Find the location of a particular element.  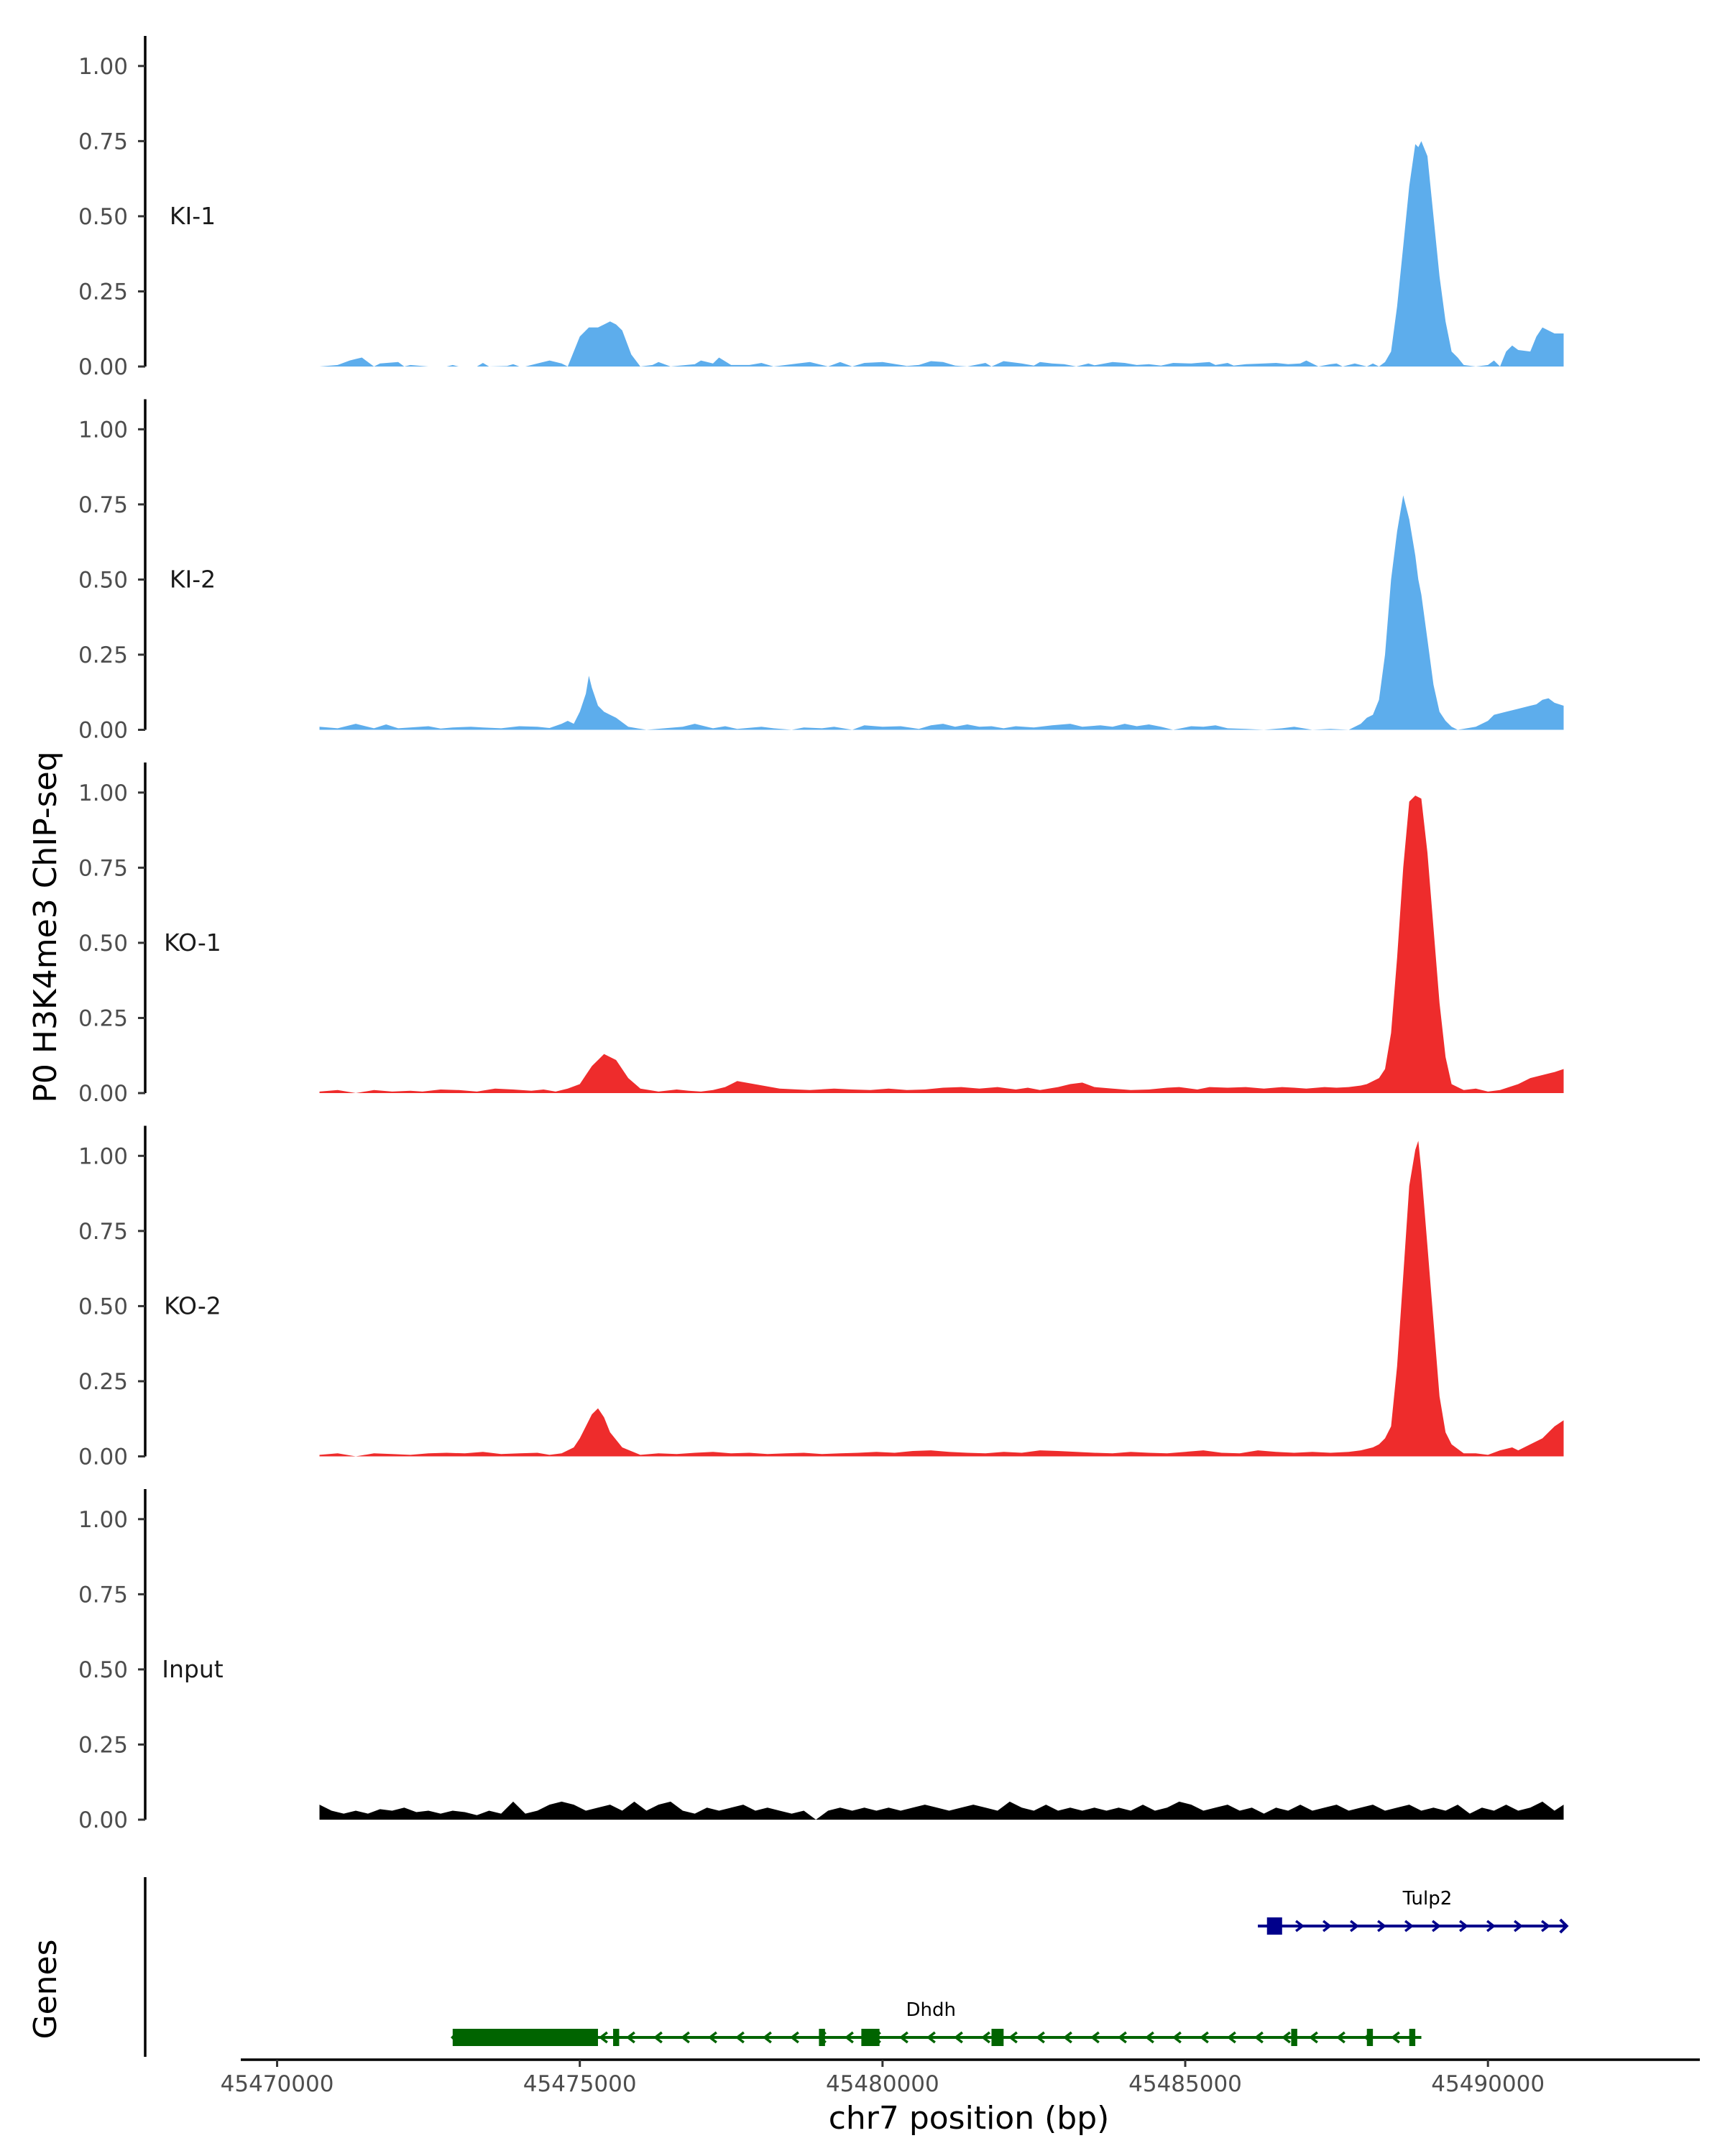

x-tick-label: 45490000 is located at coordinates (1488, 2084).